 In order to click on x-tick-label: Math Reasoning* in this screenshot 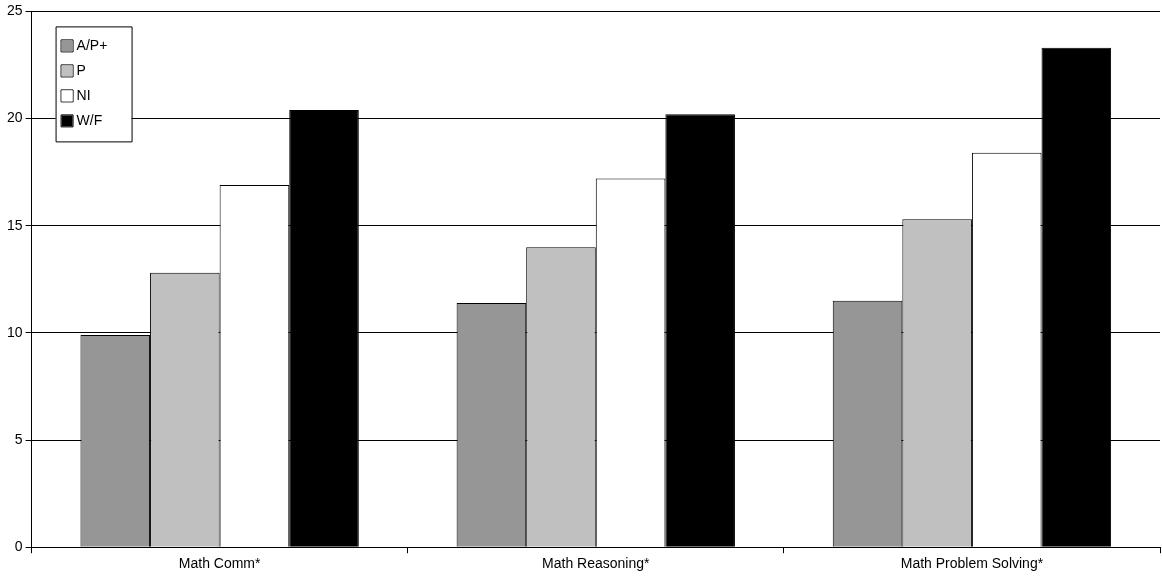, I will do `click(596, 563)`.